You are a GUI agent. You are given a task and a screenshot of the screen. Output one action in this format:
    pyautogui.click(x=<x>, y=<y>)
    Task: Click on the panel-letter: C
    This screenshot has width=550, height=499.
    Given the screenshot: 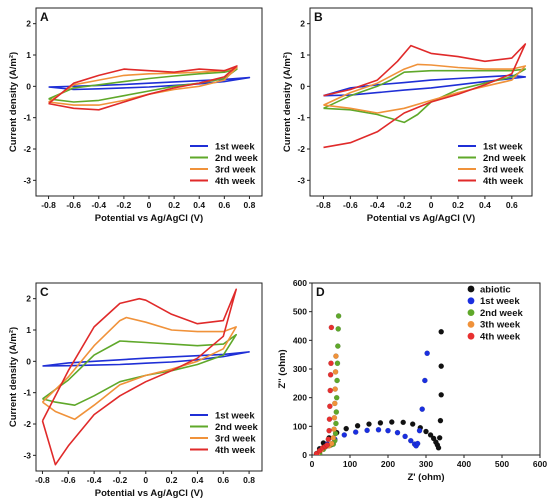 What is the action you would take?
    pyautogui.click(x=44, y=292)
    